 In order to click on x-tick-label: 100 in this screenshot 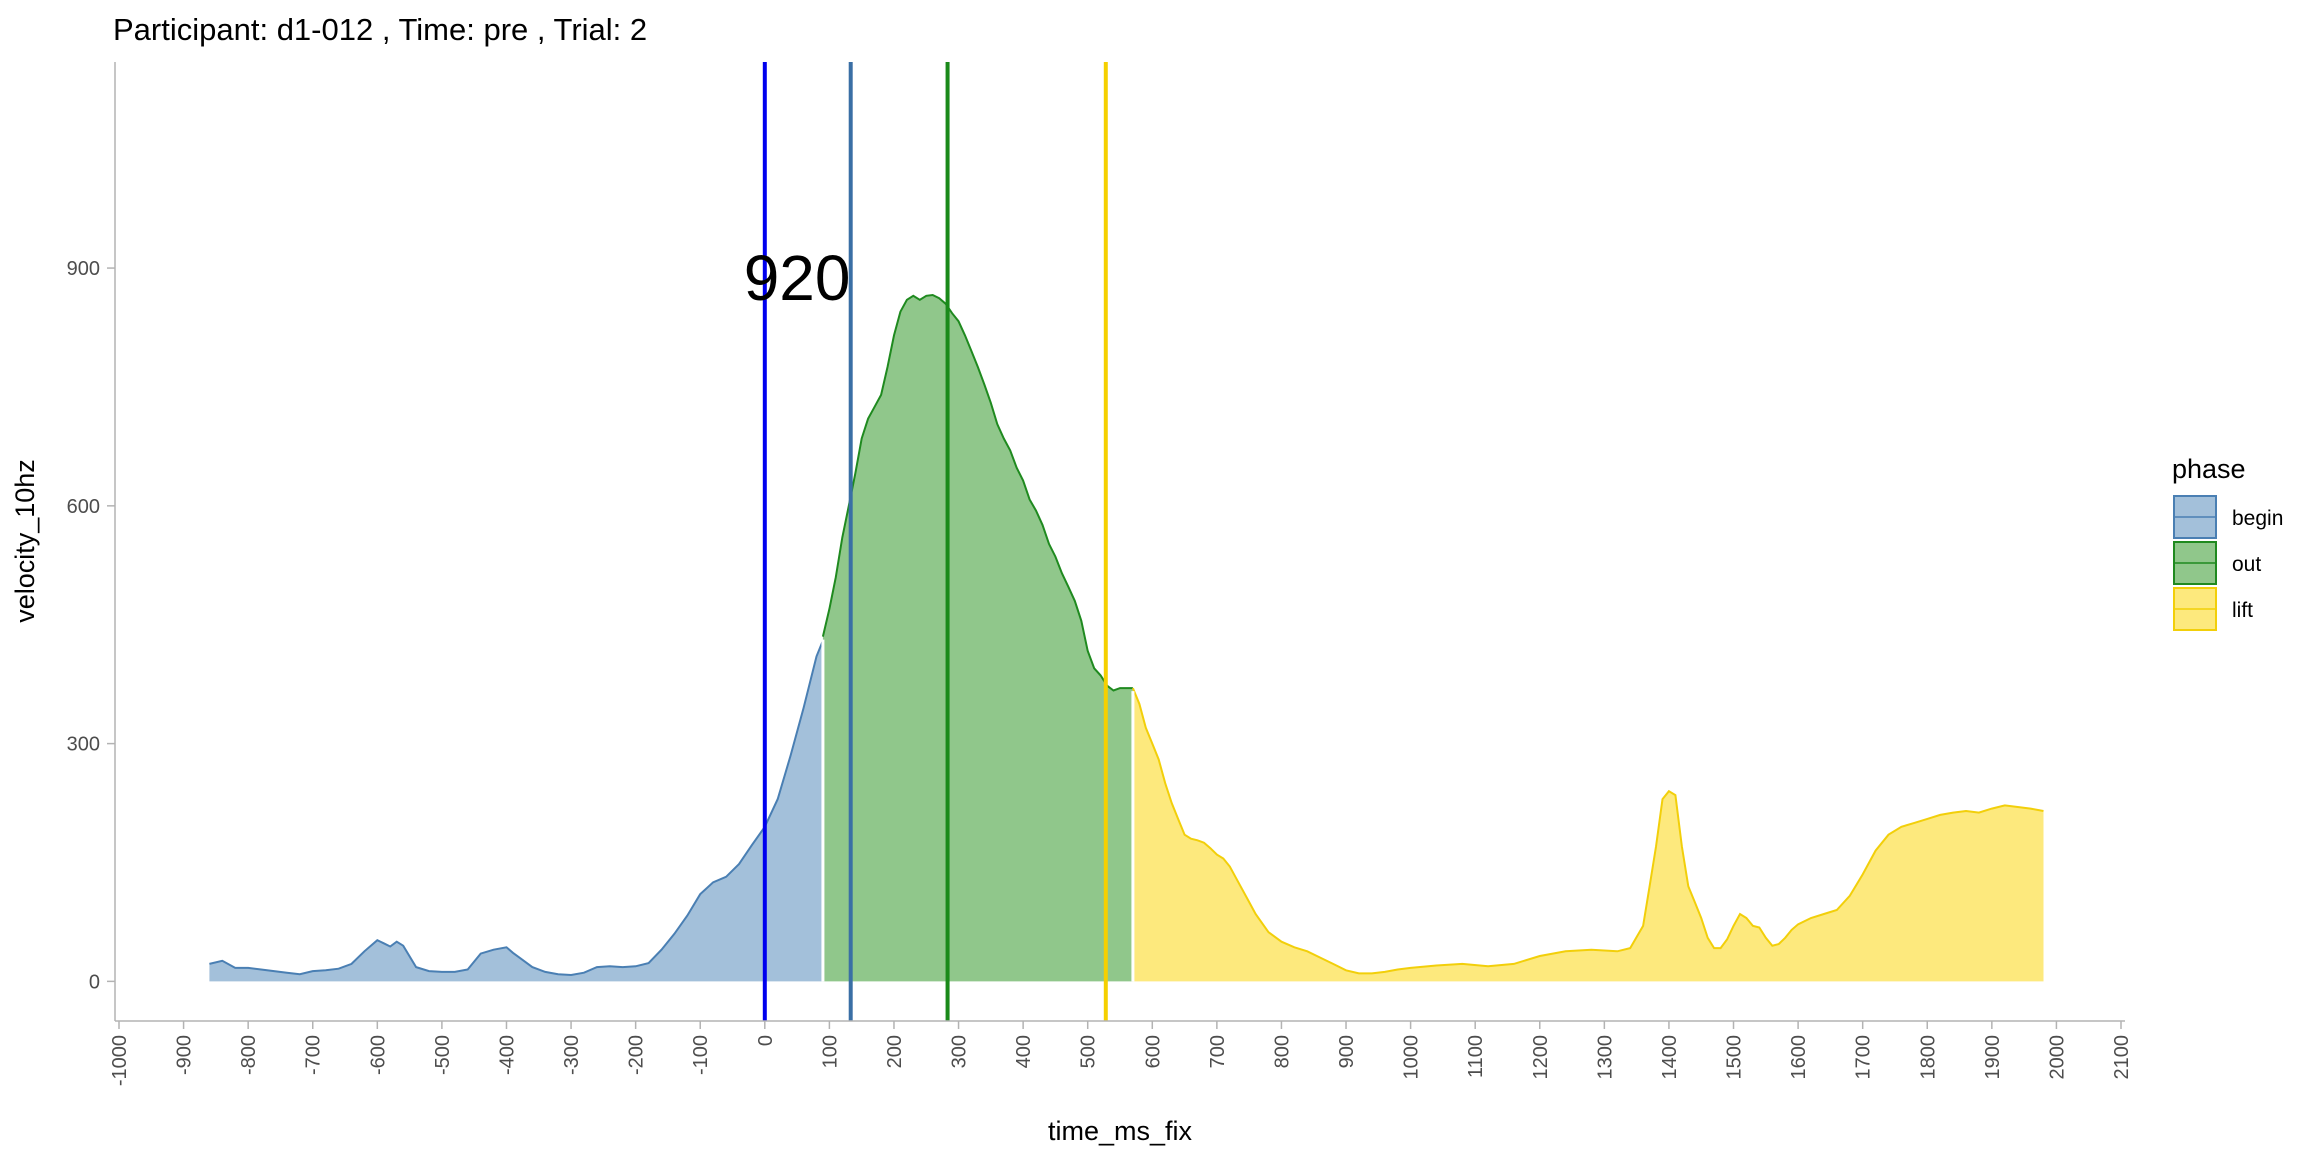, I will do `click(830, 1051)`.